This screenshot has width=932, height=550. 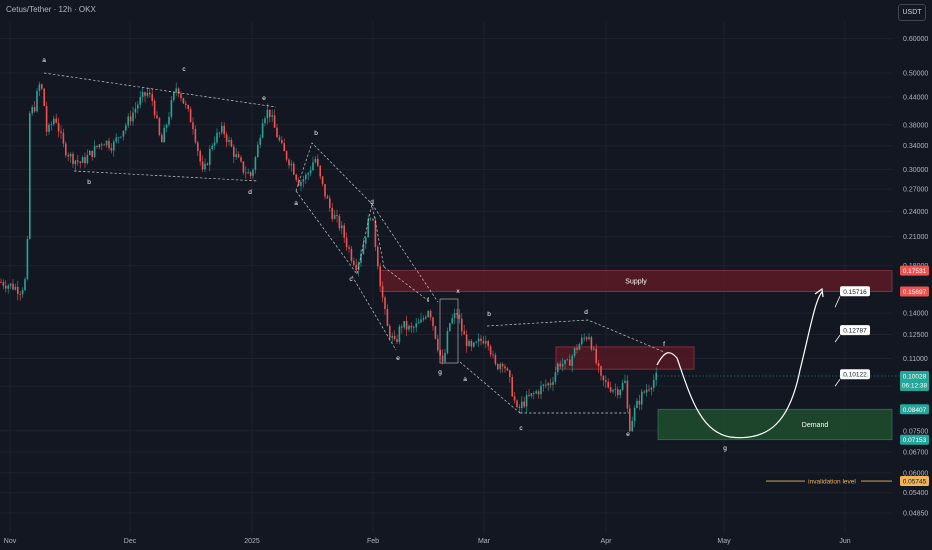 I want to click on minor-supply-zone, so click(x=625, y=358).